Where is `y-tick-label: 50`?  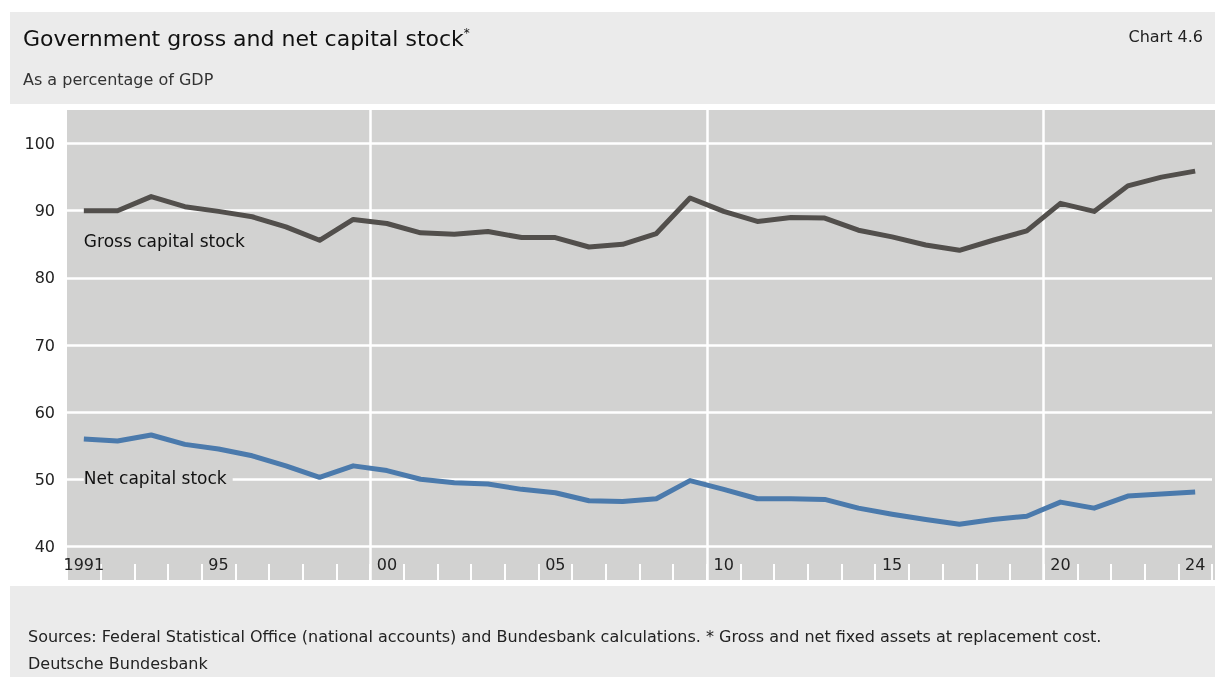 y-tick-label: 50 is located at coordinates (44, 479).